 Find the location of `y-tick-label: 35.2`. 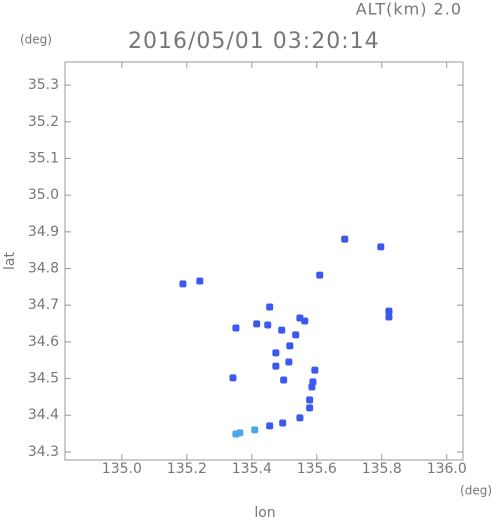

y-tick-label: 35.2 is located at coordinates (43, 122).